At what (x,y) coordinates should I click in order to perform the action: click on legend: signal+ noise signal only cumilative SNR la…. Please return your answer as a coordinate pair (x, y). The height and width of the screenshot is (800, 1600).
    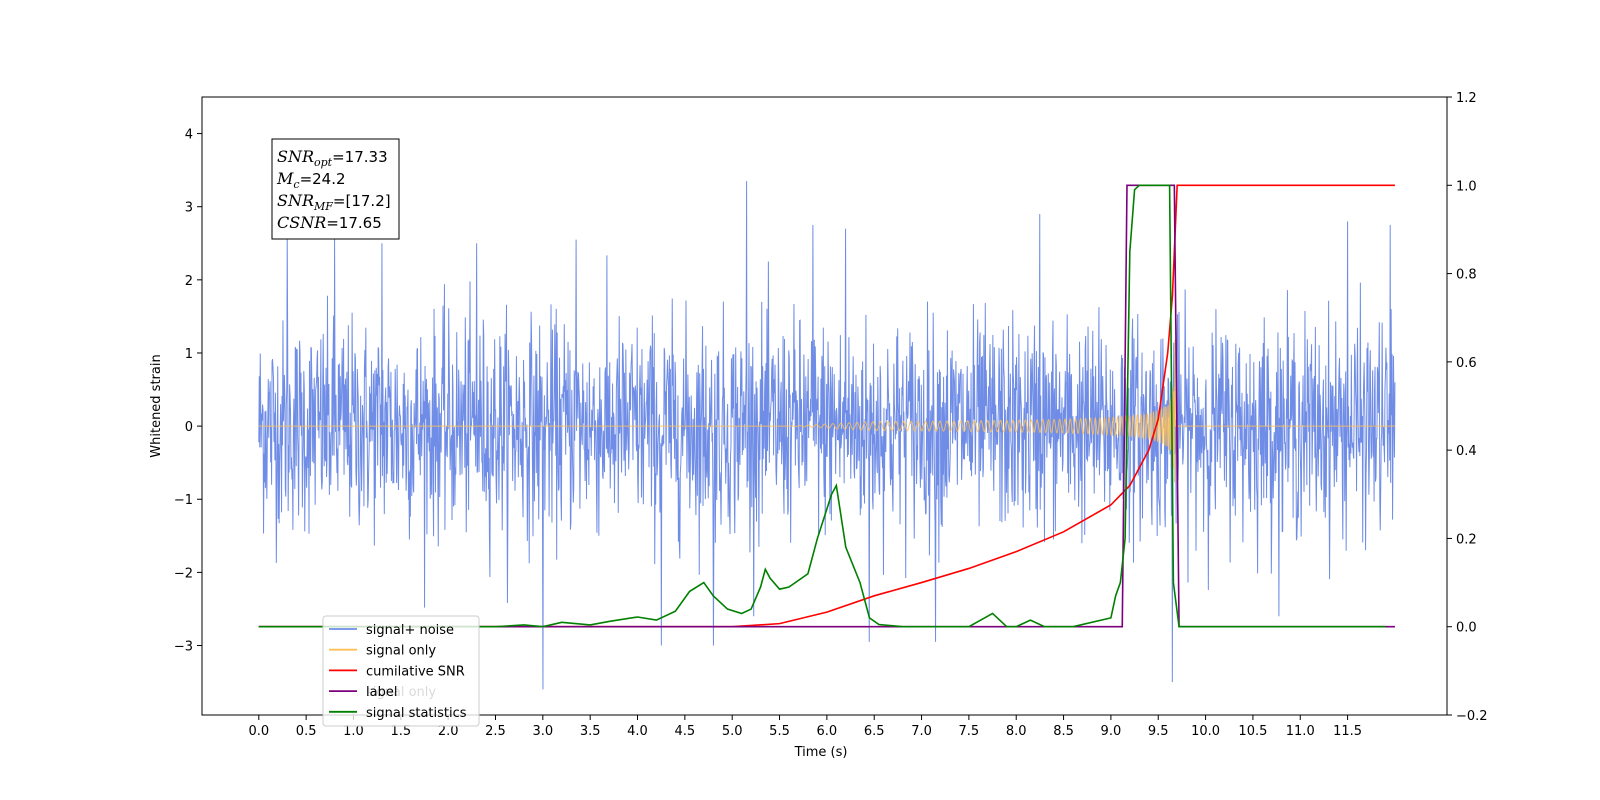
    Looking at the image, I should click on (401, 671).